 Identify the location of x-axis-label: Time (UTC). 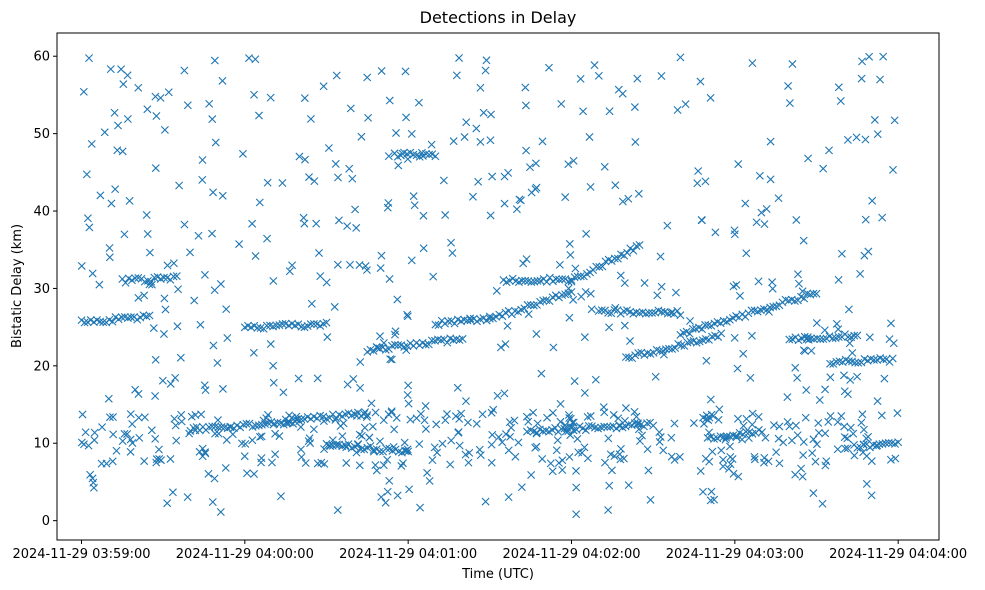
(497, 574).